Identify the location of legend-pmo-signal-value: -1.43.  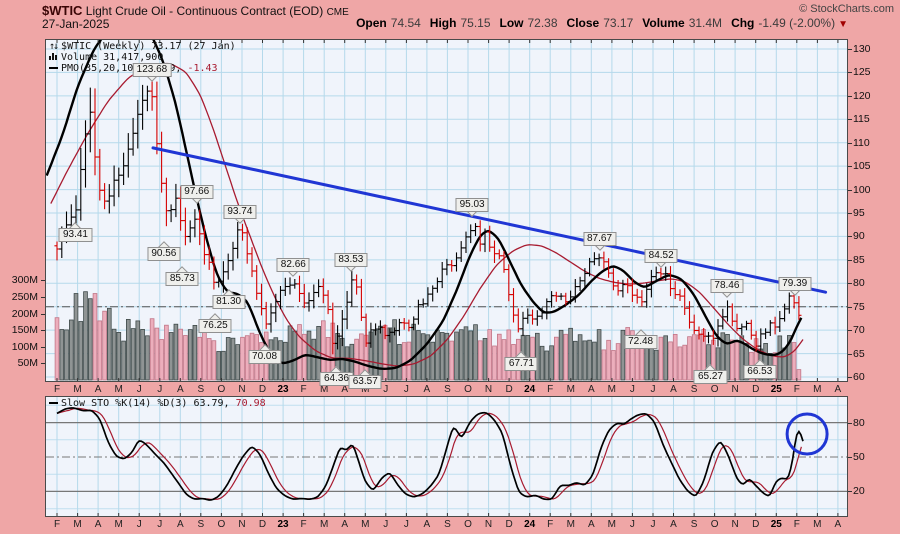
(199, 68).